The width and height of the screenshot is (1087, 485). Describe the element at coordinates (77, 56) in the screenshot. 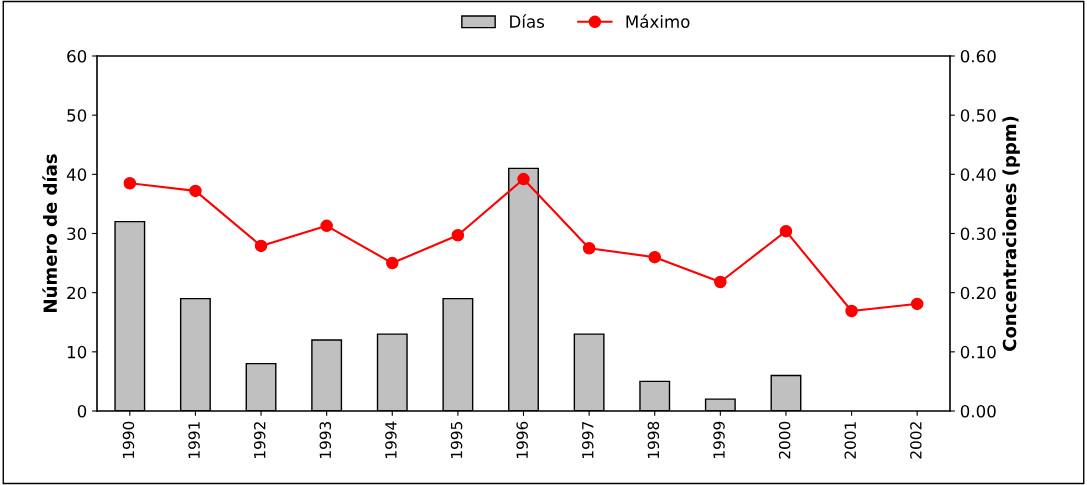

I see `y-tick-label: 60` at that location.